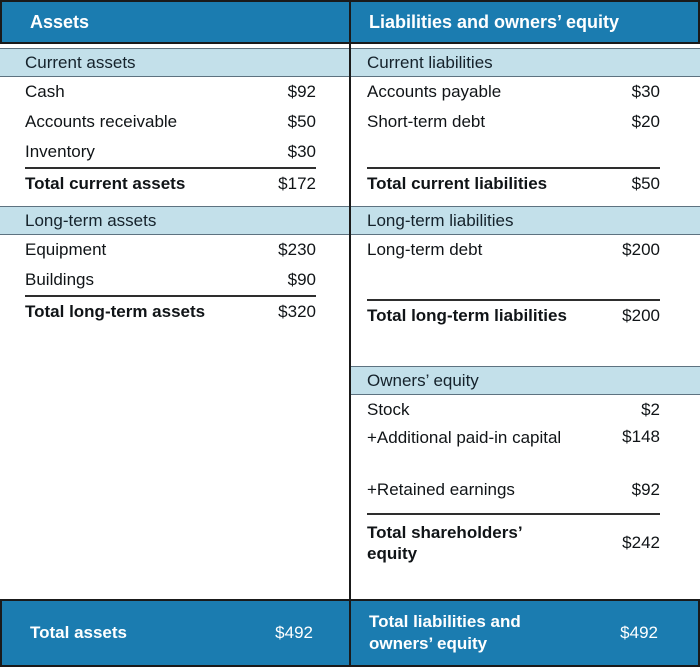  What do you see at coordinates (645, 121) in the screenshot?
I see `row-value: $20` at bounding box center [645, 121].